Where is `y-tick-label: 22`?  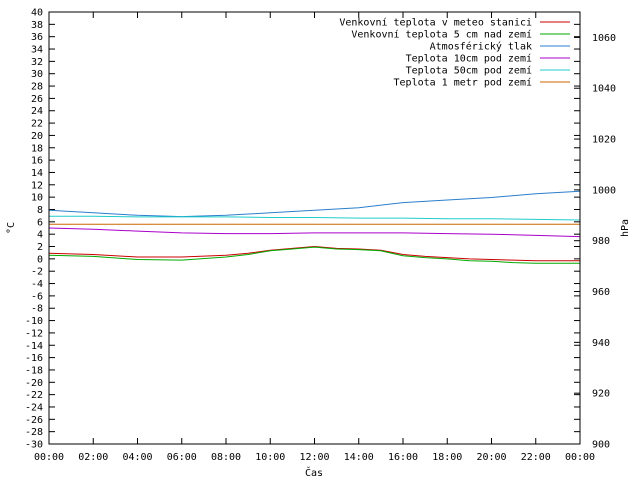 y-tick-label: 22 is located at coordinates (37, 124).